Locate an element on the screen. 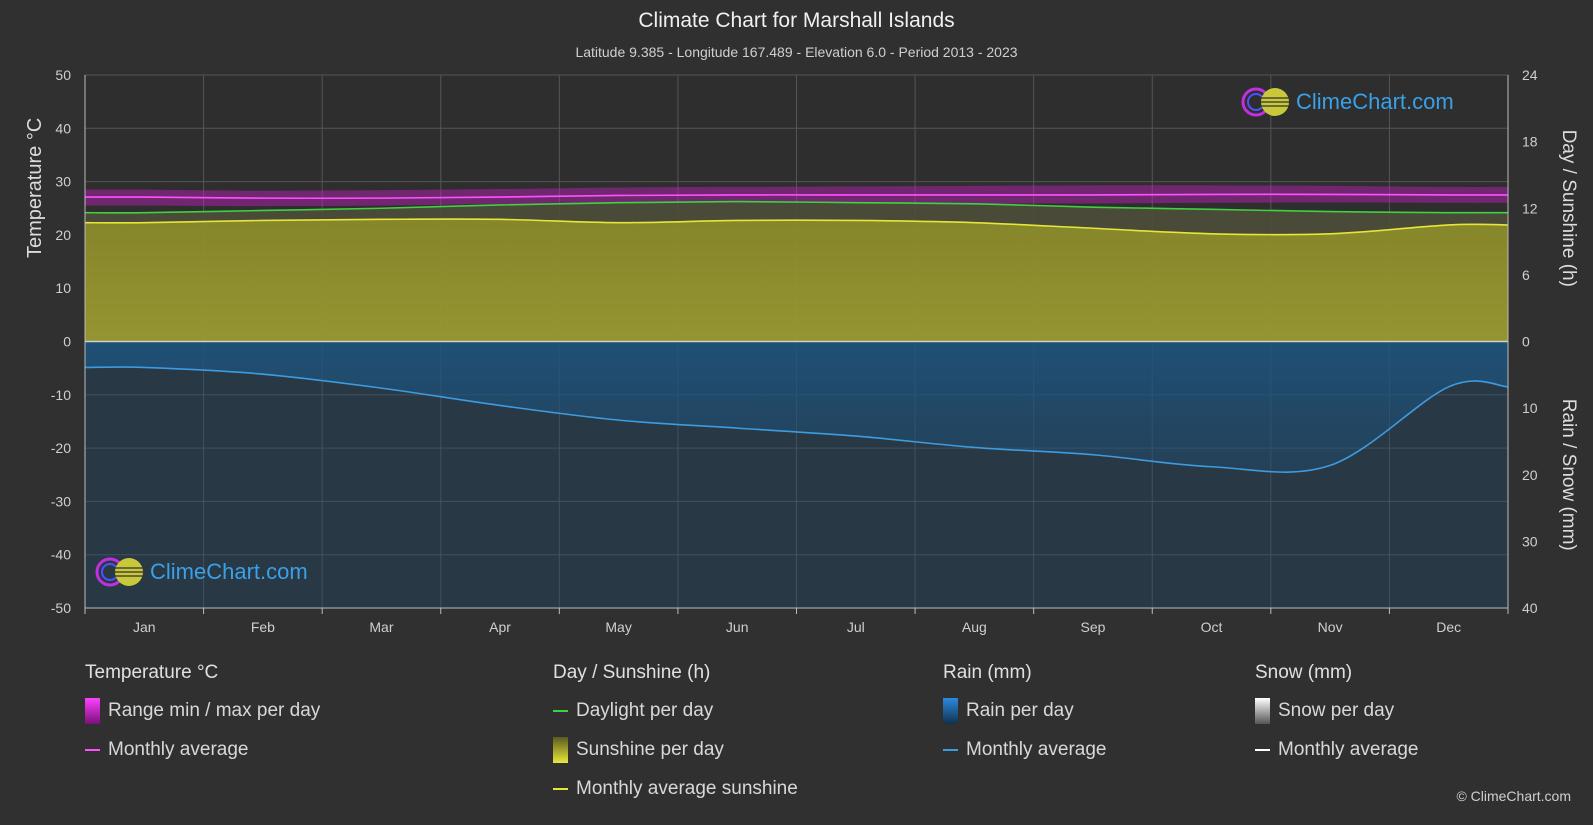 The width and height of the screenshot is (1593, 825). y-tick-label-left: 20 is located at coordinates (63, 235).